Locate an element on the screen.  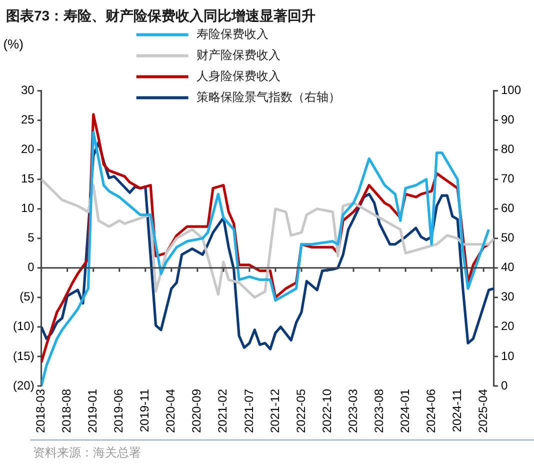
x-tick-label: 2021-02 is located at coordinates (223, 411).